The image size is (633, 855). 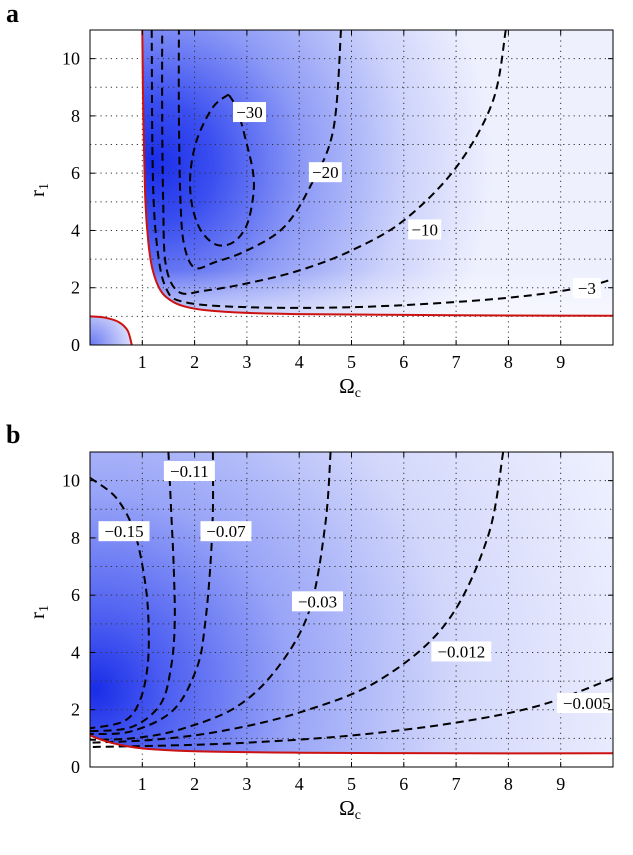 I want to click on contour-label: −3, so click(x=587, y=288).